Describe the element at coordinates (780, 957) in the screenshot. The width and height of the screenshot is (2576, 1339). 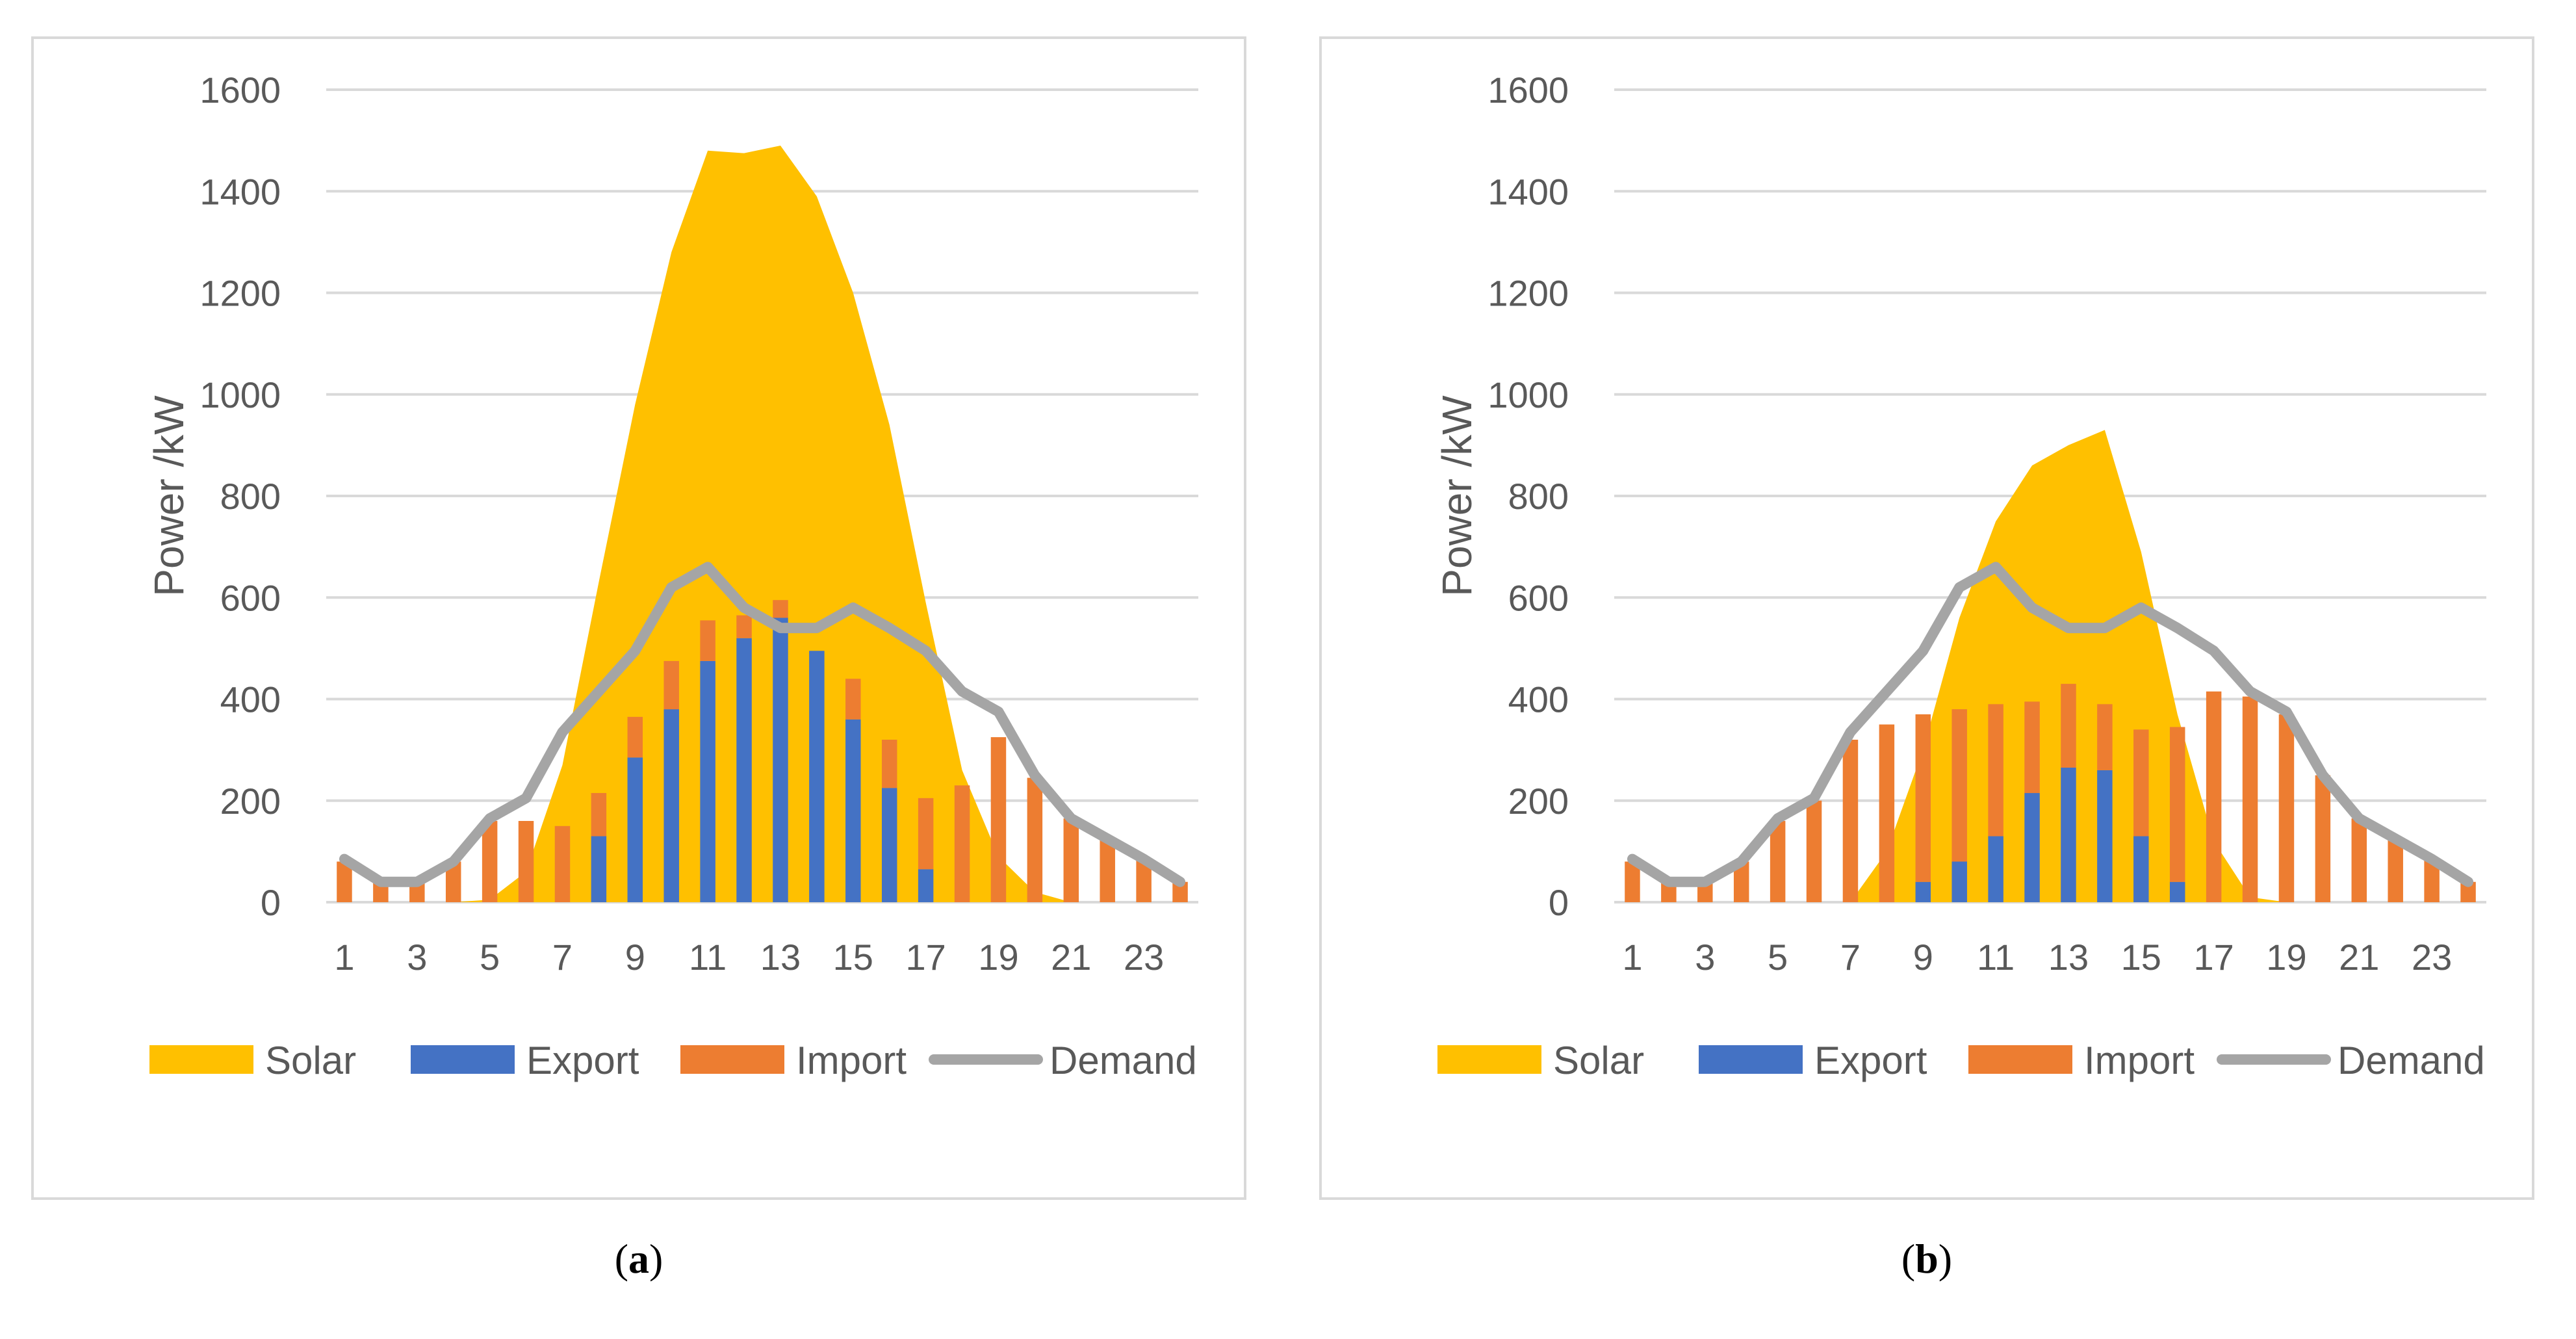
I see `chart-a-x-tick-label: 13` at that location.